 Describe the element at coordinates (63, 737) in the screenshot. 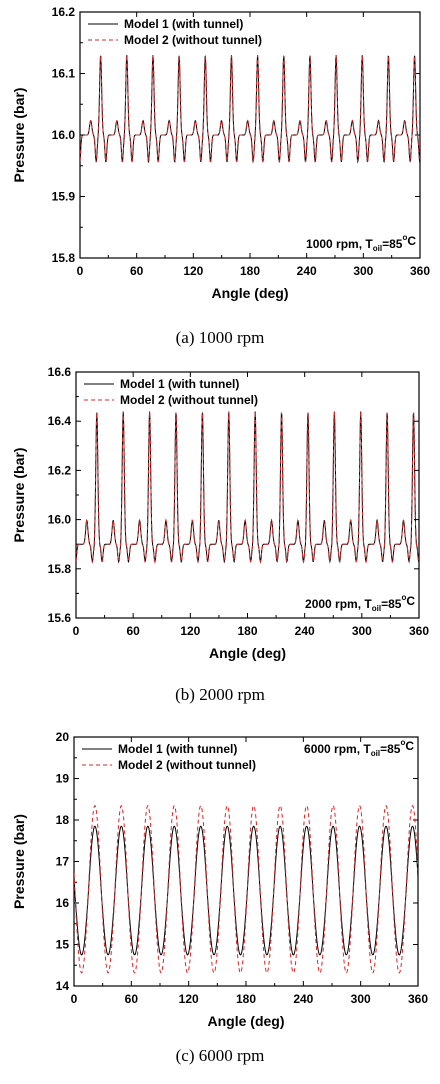

I see `y-tick-label: 20` at that location.